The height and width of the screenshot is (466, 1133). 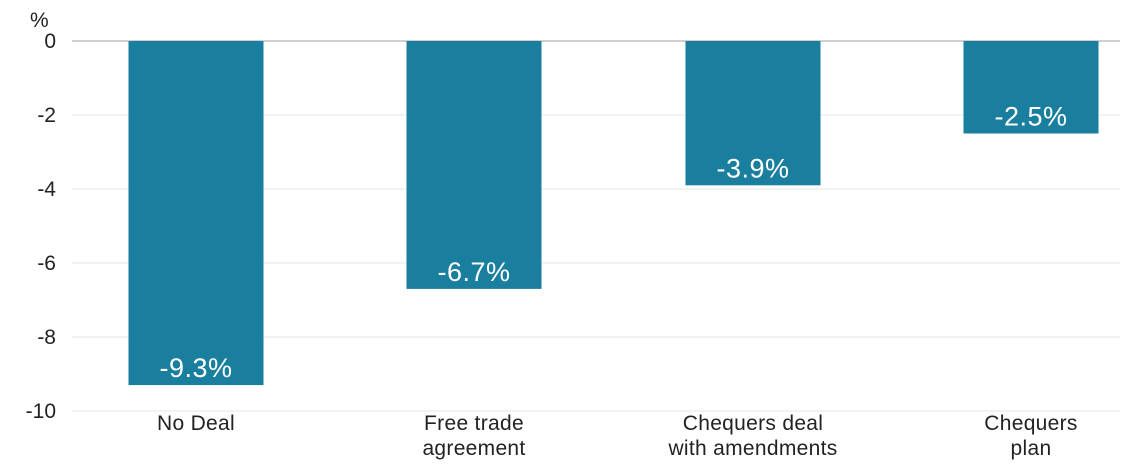 What do you see at coordinates (1030, 423) in the screenshot?
I see `category-label-3-line-0: Chequers` at bounding box center [1030, 423].